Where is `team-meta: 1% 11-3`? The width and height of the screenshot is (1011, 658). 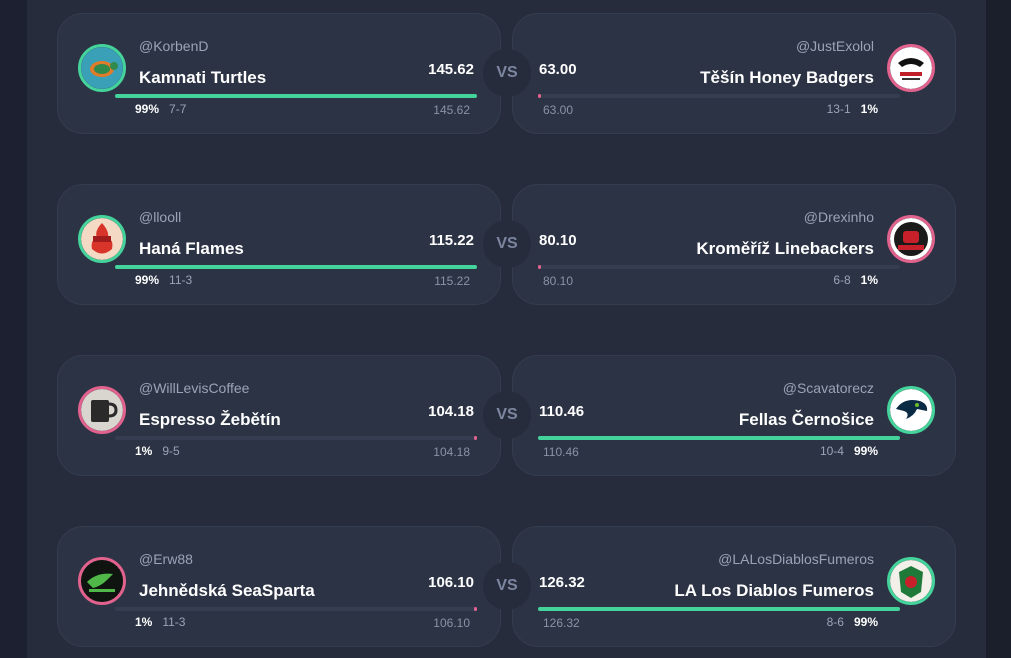
team-meta: 1% 11-3 is located at coordinates (160, 622).